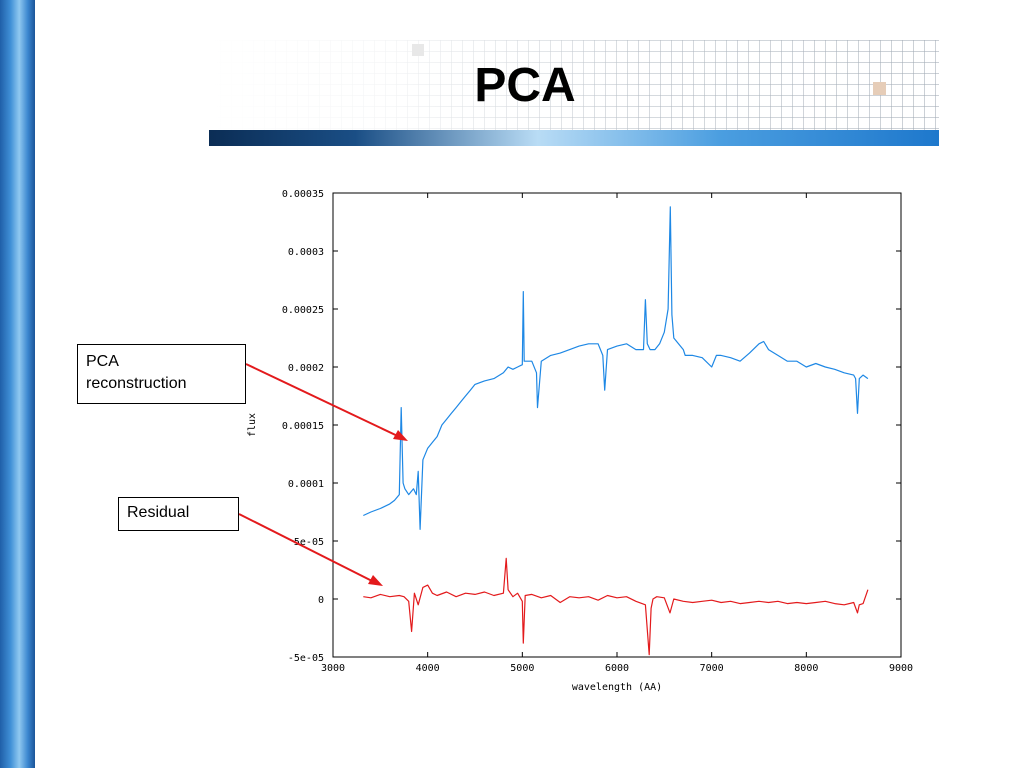 The width and height of the screenshot is (1024, 768). What do you see at coordinates (418, 50) in the screenshot?
I see `header-accent-square` at bounding box center [418, 50].